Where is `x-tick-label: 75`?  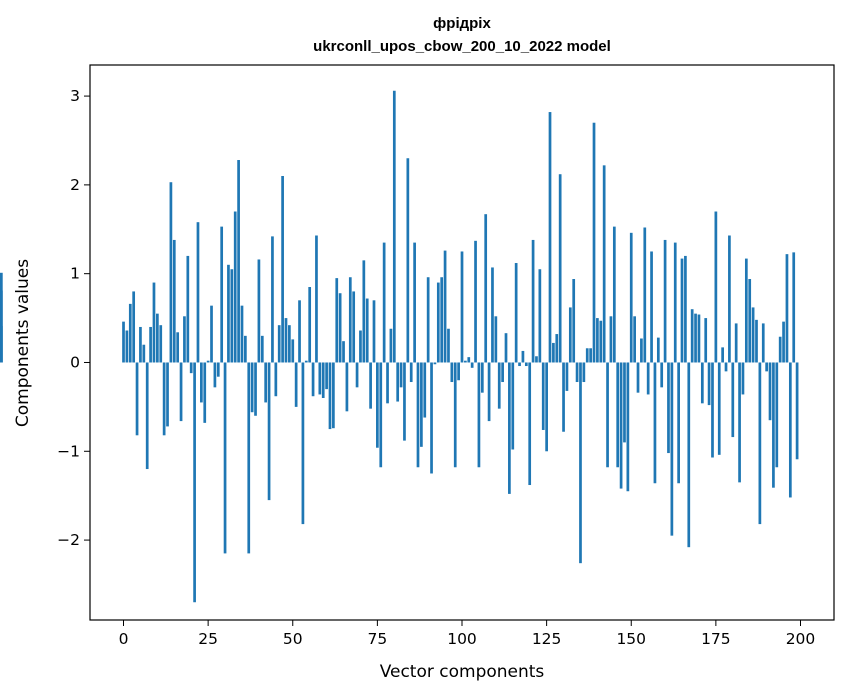
x-tick-label: 75 is located at coordinates (378, 639).